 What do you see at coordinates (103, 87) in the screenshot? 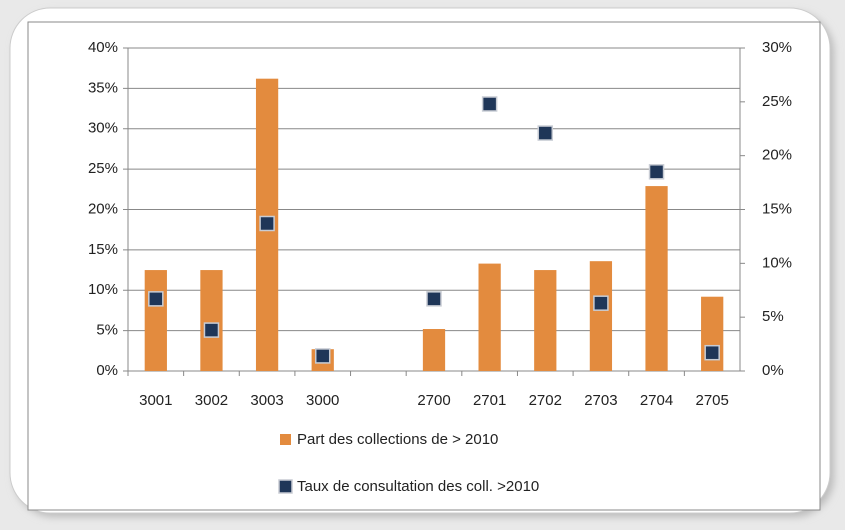
I see `y-tick-label: 35%` at bounding box center [103, 87].